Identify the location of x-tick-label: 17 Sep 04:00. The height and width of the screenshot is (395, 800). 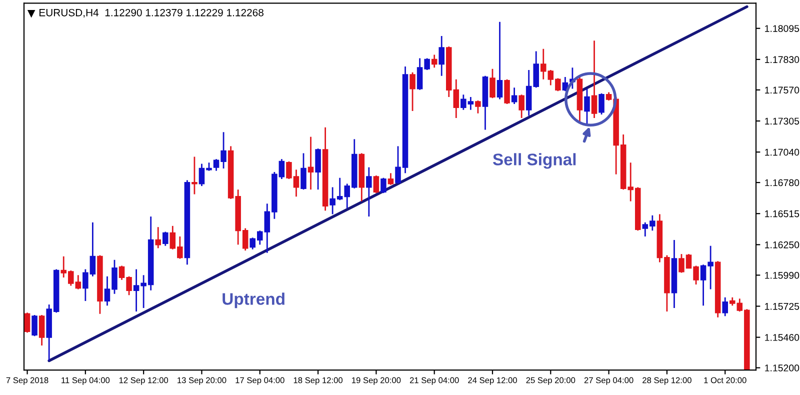
(260, 381).